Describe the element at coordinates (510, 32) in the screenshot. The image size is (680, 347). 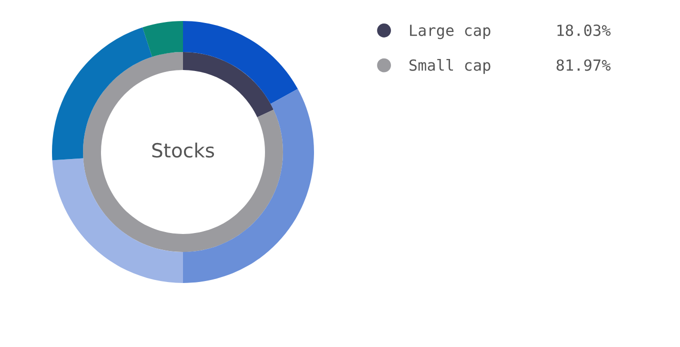
I see `legend-label: Large cap 18.03%` at that location.